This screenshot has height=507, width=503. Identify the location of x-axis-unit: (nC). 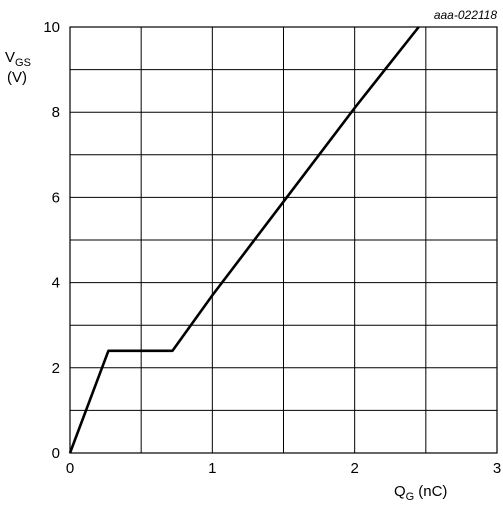
(432, 491).